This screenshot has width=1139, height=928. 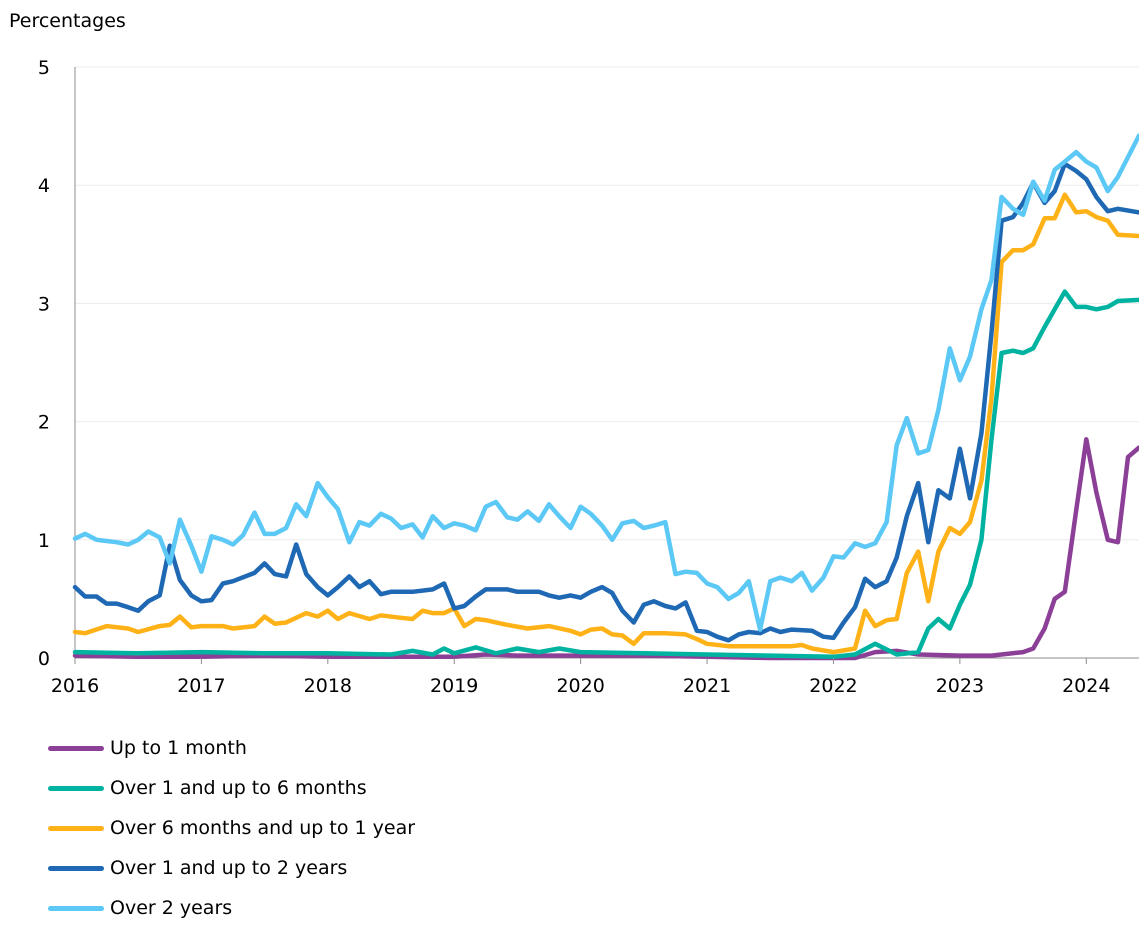 I want to click on y-tick-label: 5, so click(x=44, y=68).